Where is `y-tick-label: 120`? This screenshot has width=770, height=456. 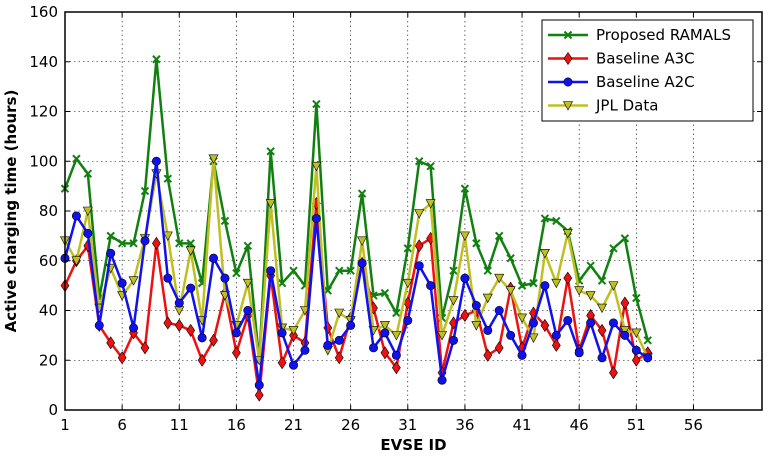 y-tick-label: 120 is located at coordinates (43, 112).